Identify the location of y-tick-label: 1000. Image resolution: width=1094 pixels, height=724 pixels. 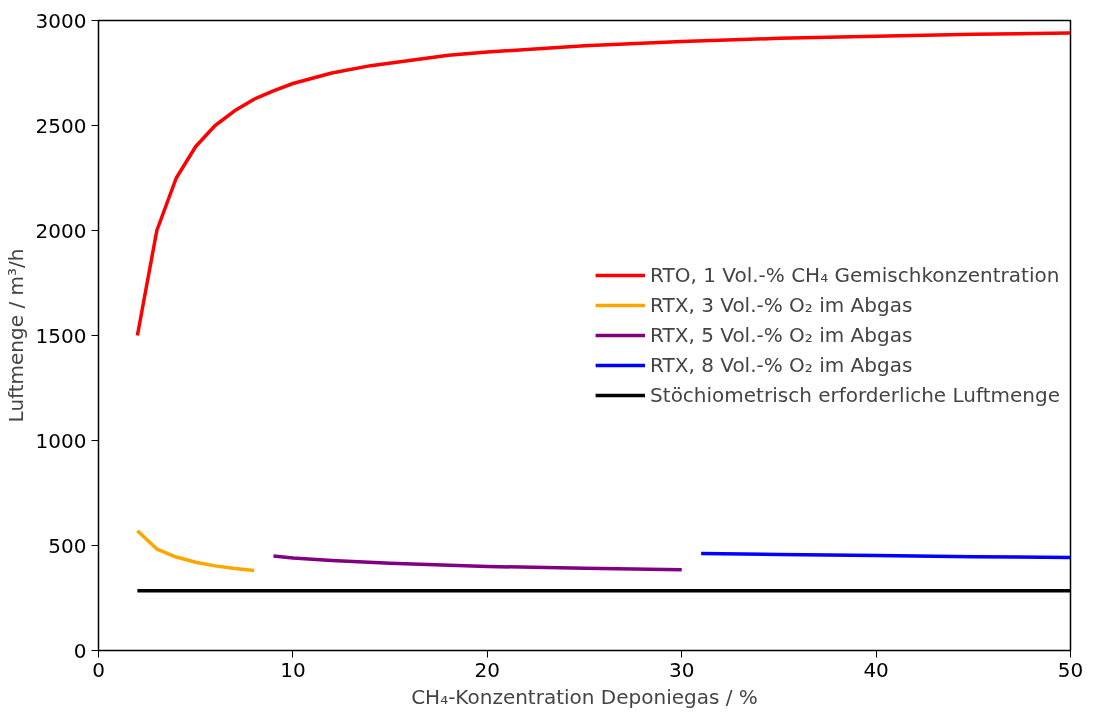
(61, 440).